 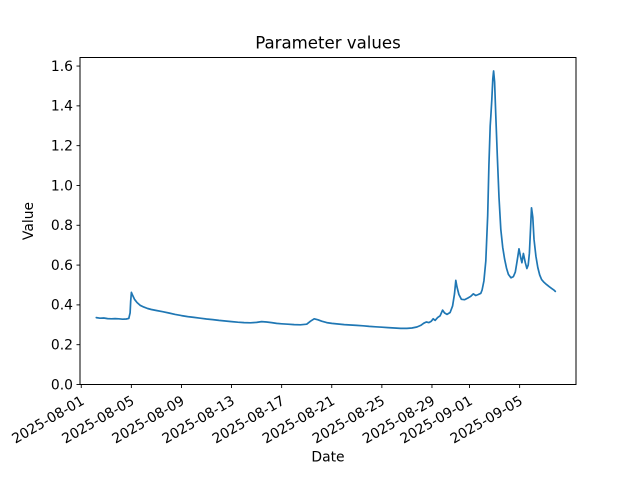 What do you see at coordinates (62, 186) in the screenshot?
I see `y-tick-label: 1.0` at bounding box center [62, 186].